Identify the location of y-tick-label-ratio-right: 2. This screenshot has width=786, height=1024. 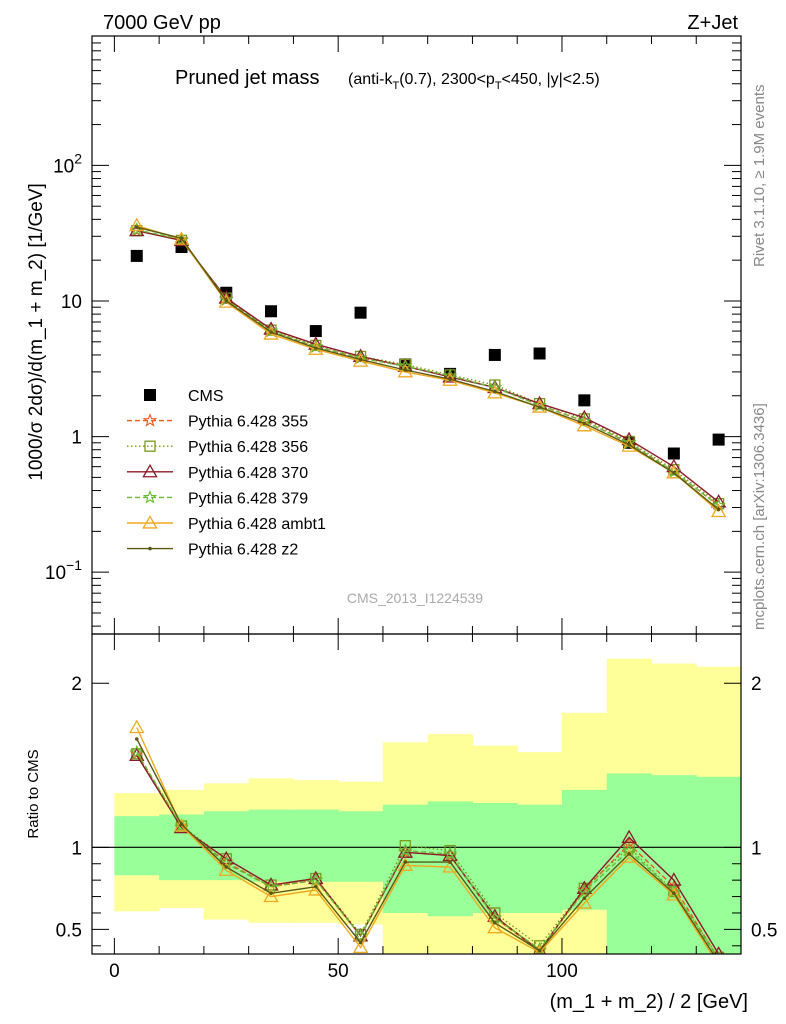
(756, 684).